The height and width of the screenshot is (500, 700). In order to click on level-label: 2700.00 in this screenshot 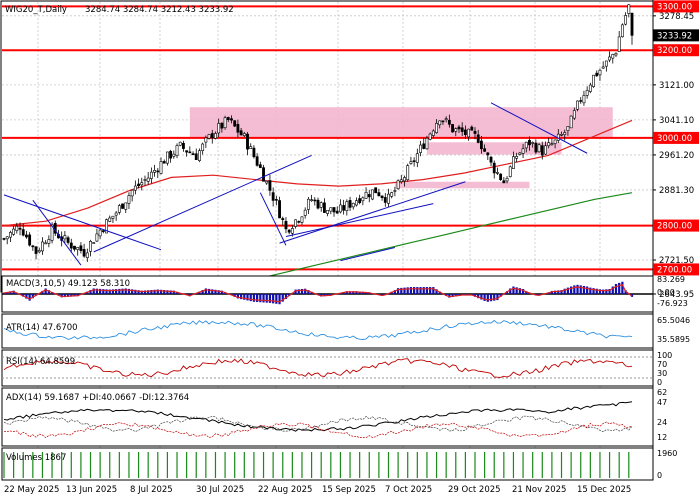, I will do `click(674, 270)`.